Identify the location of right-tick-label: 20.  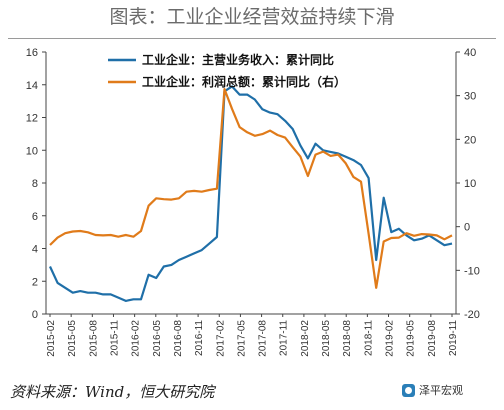
(470, 140).